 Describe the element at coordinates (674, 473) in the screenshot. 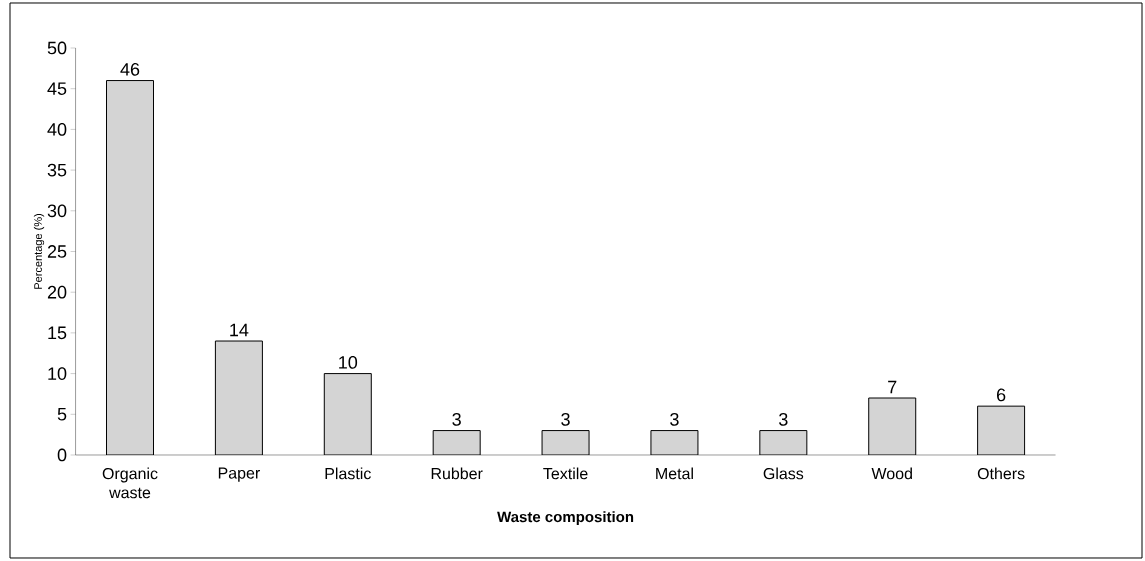

I see `x-tick-label: Metal` at that location.